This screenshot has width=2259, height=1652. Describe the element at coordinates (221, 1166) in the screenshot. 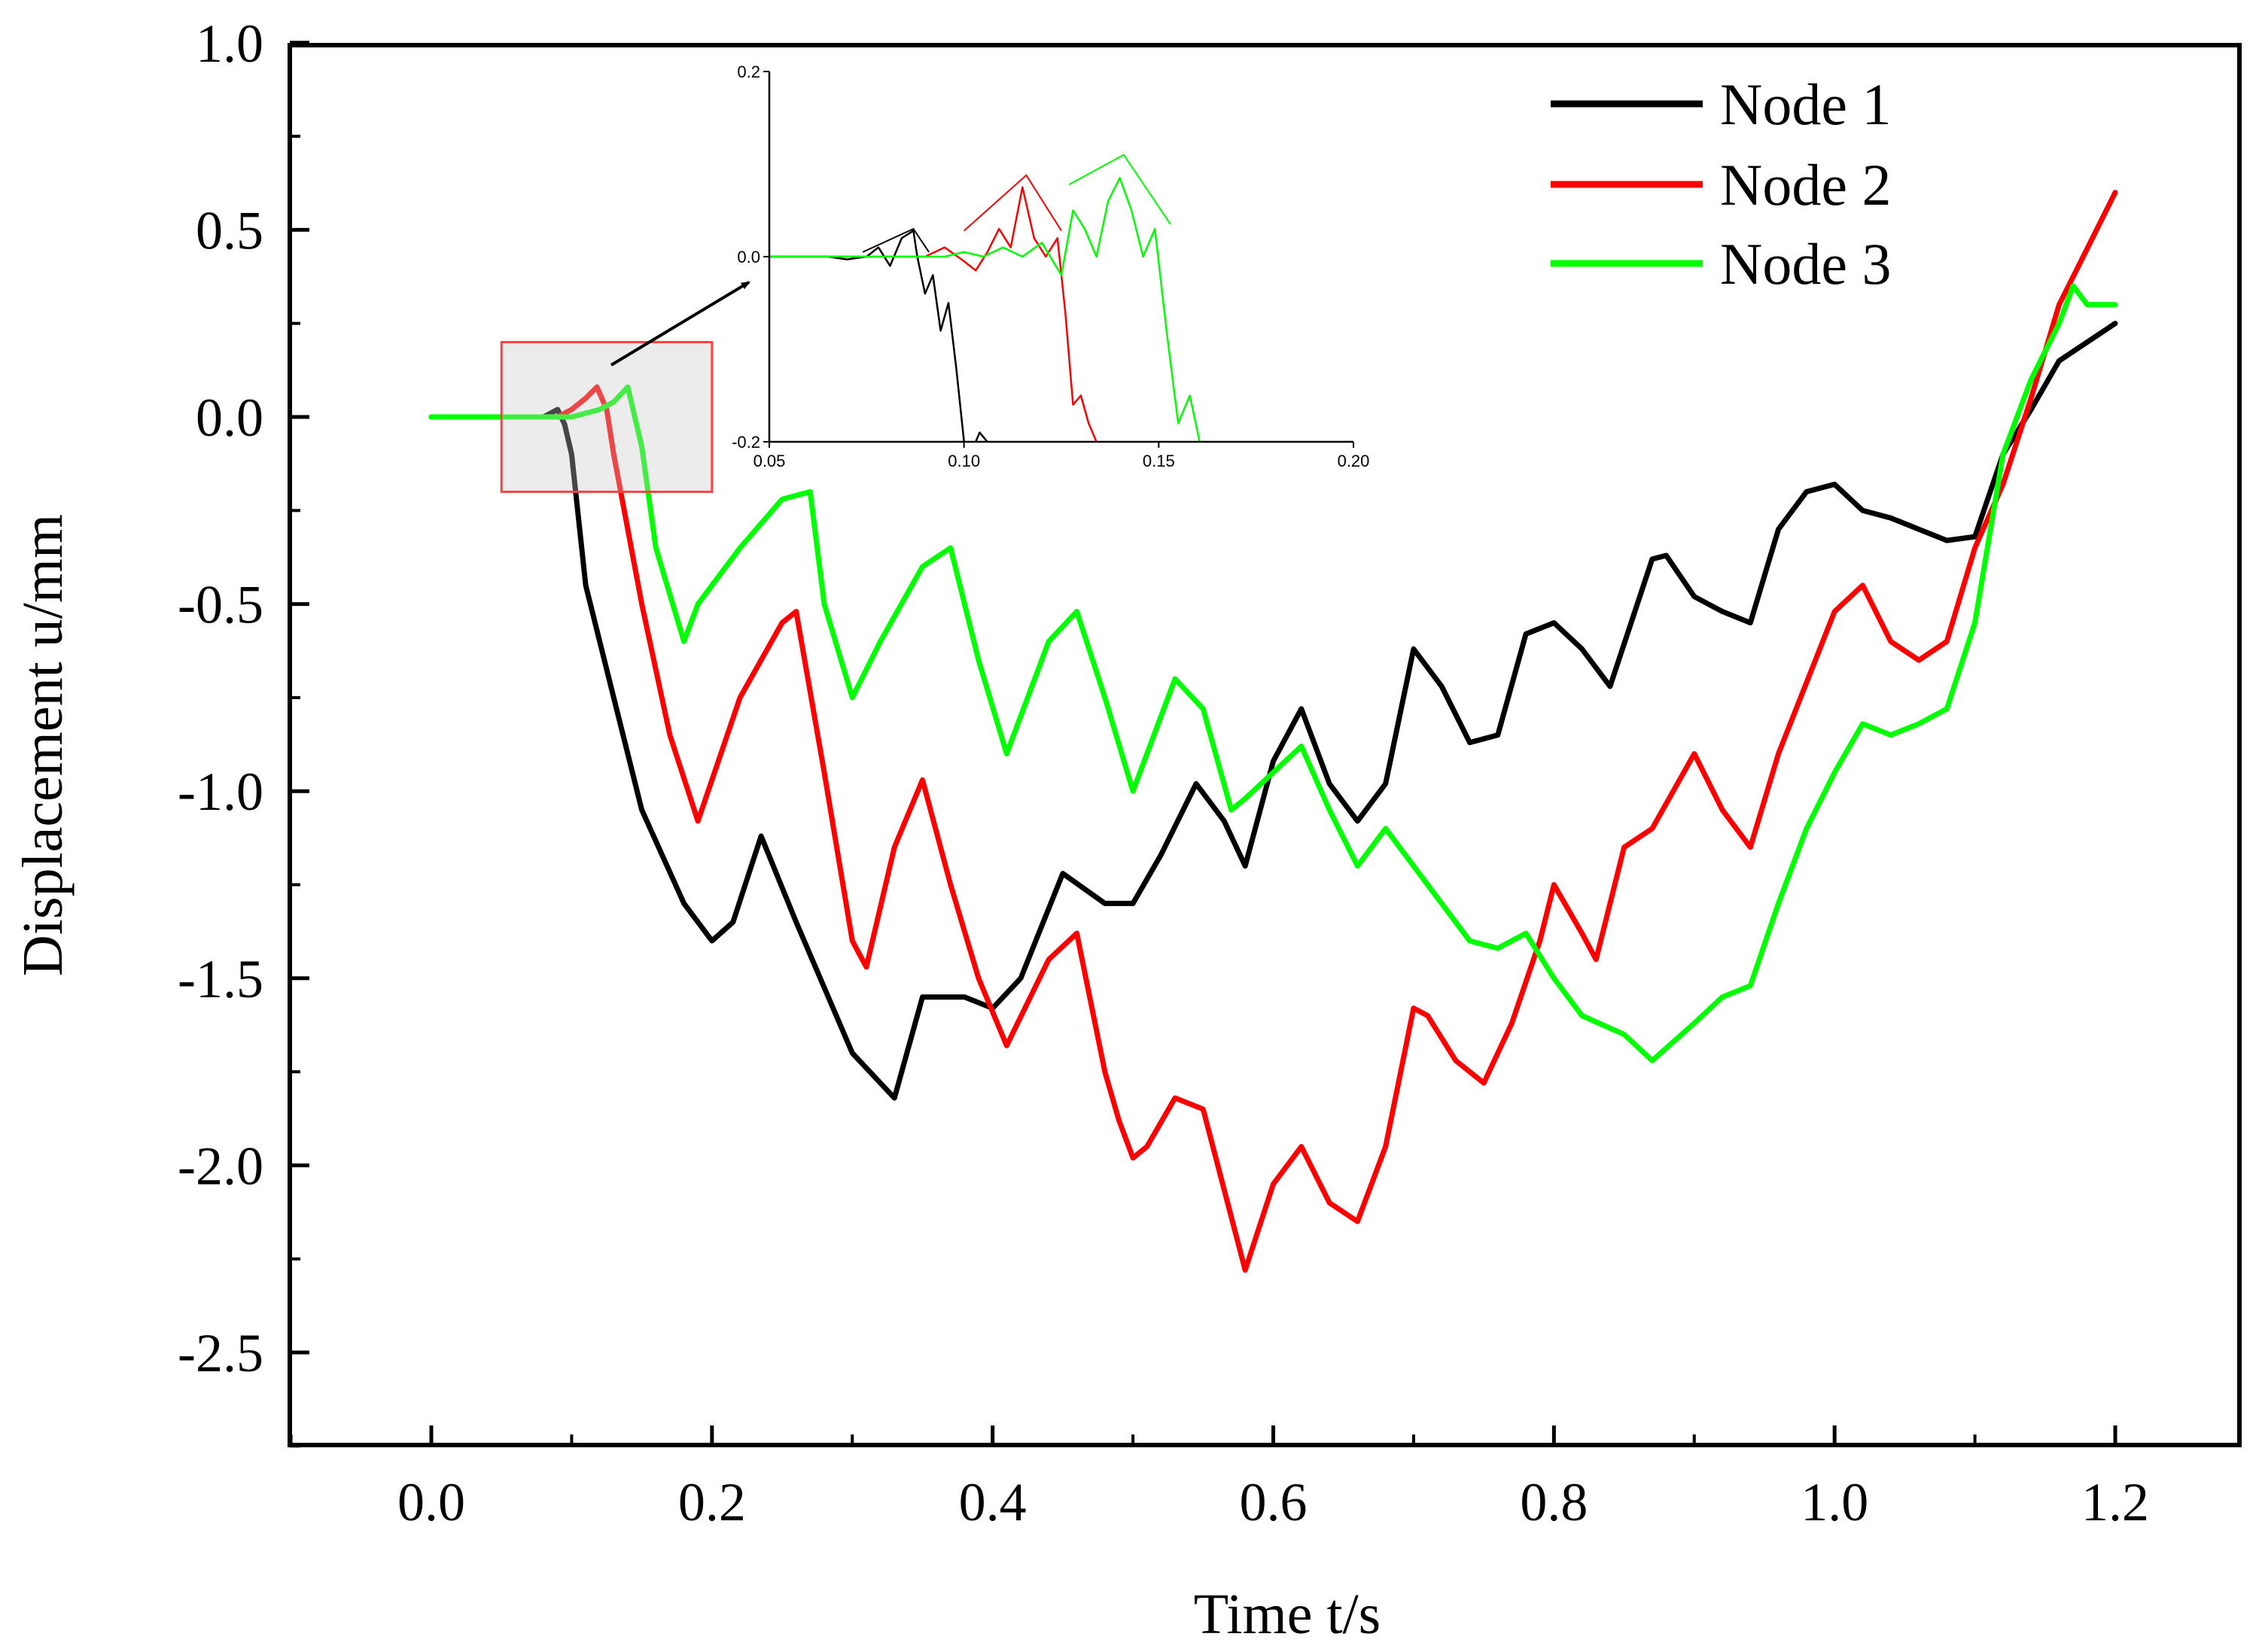

I see `y-tick-label: -2.0` at that location.